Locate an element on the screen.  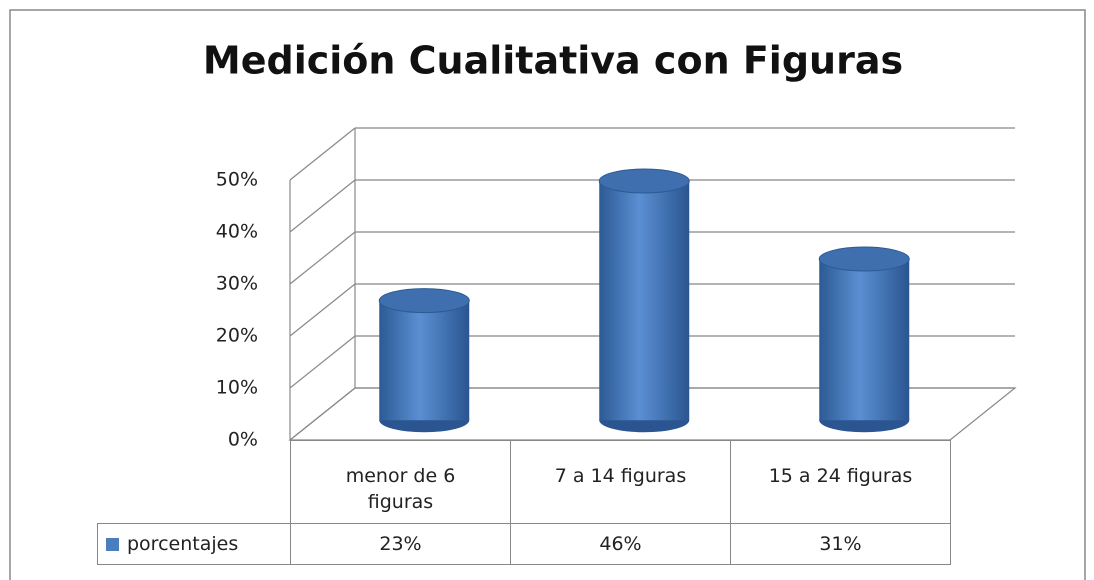
y-tick-label: 20% is located at coordinates (237, 336).